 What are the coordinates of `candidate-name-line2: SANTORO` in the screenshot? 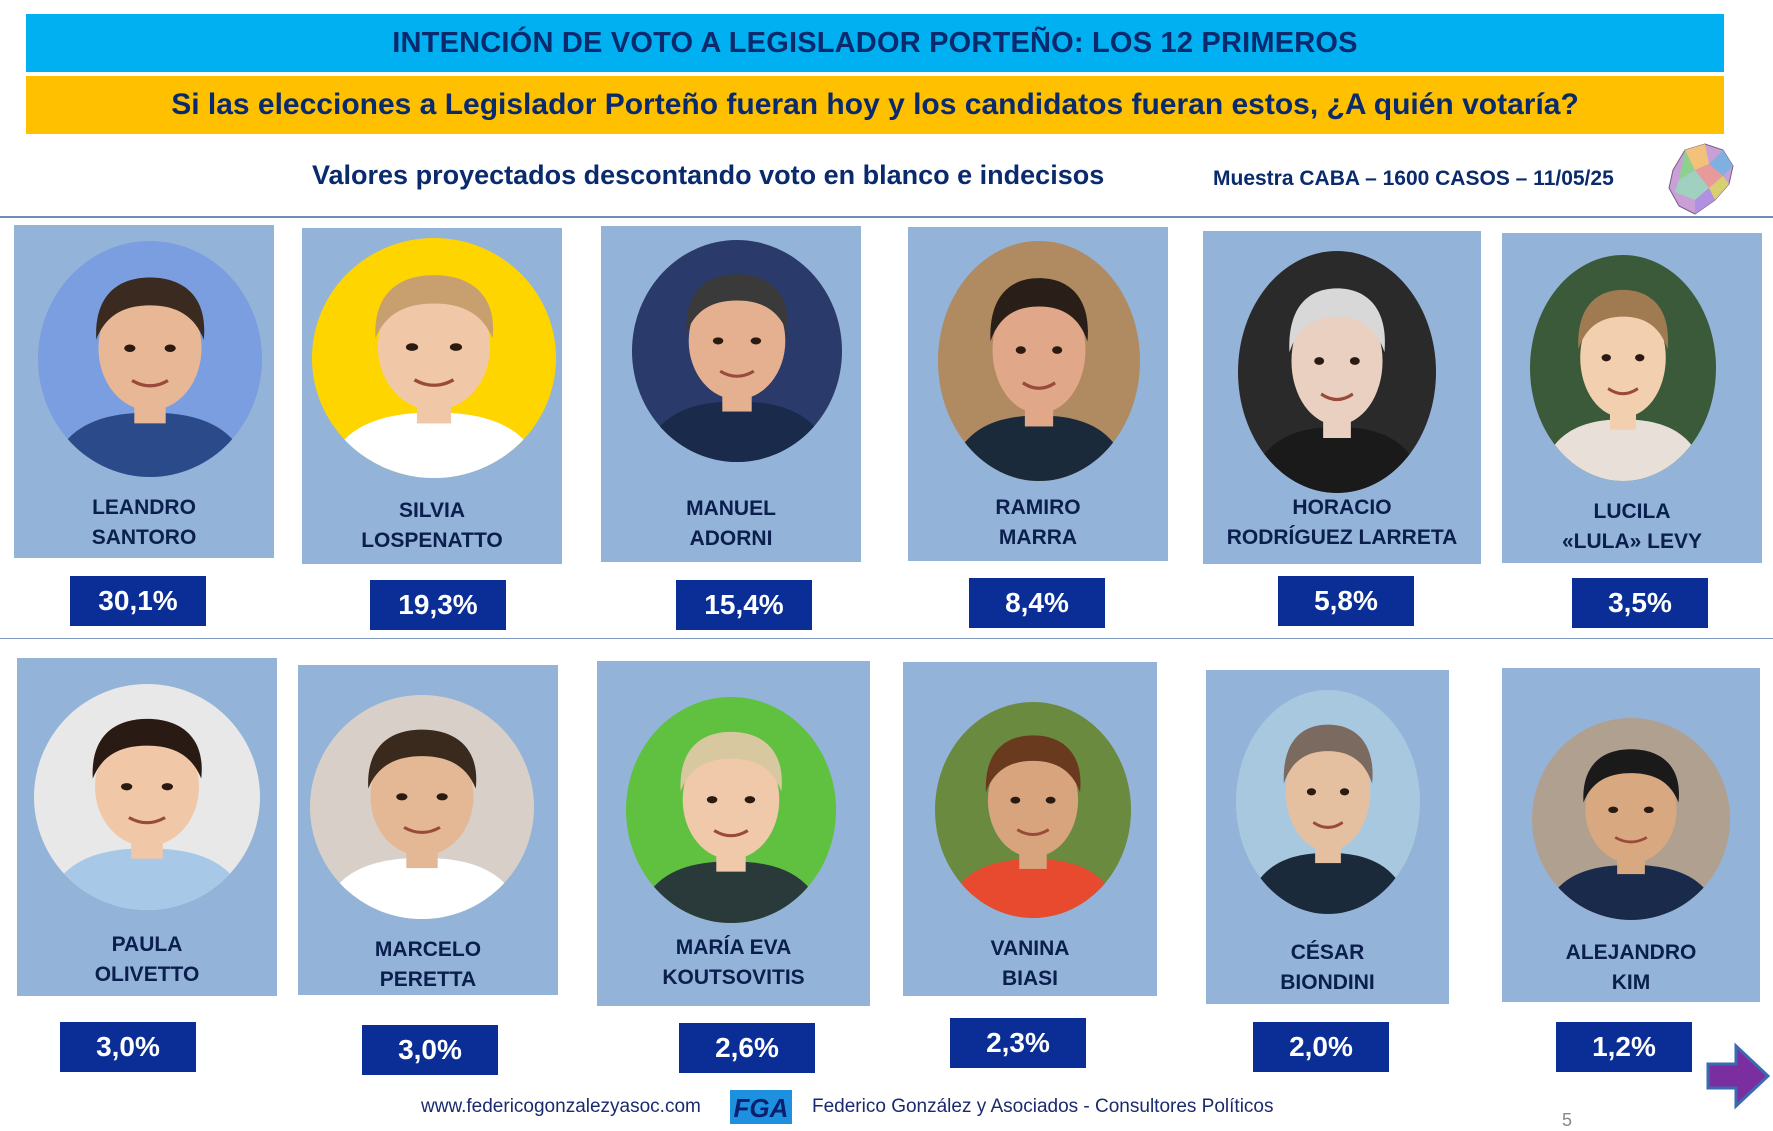 It's located at (144, 537).